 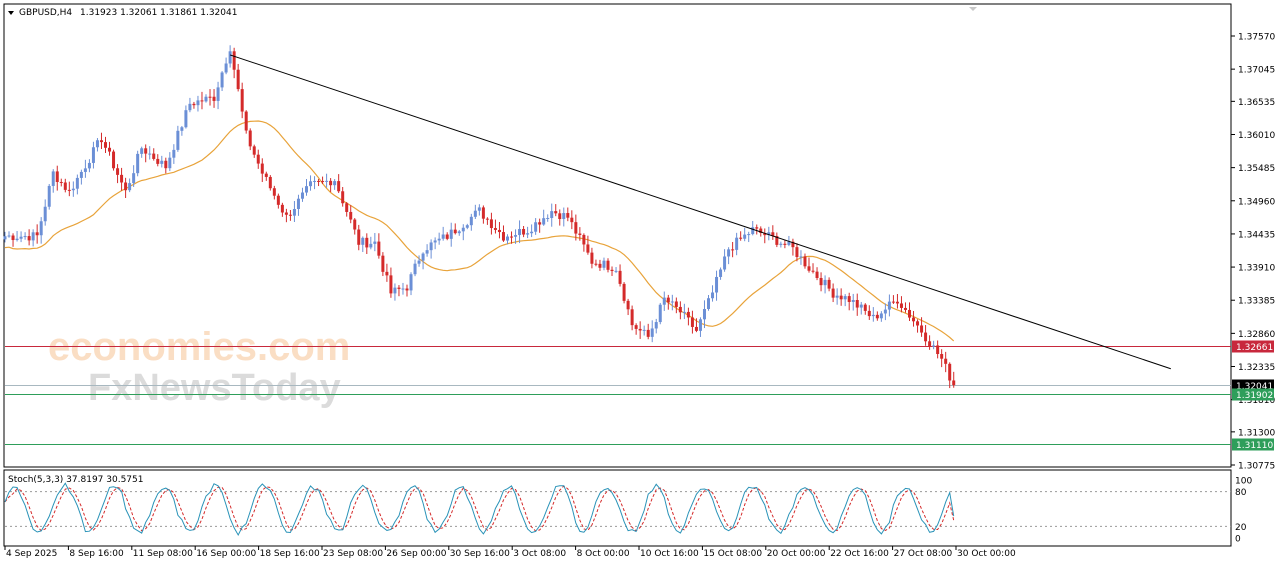 What do you see at coordinates (416, 554) in the screenshot?
I see `time-tick-label: 26 Sep 00:00` at bounding box center [416, 554].